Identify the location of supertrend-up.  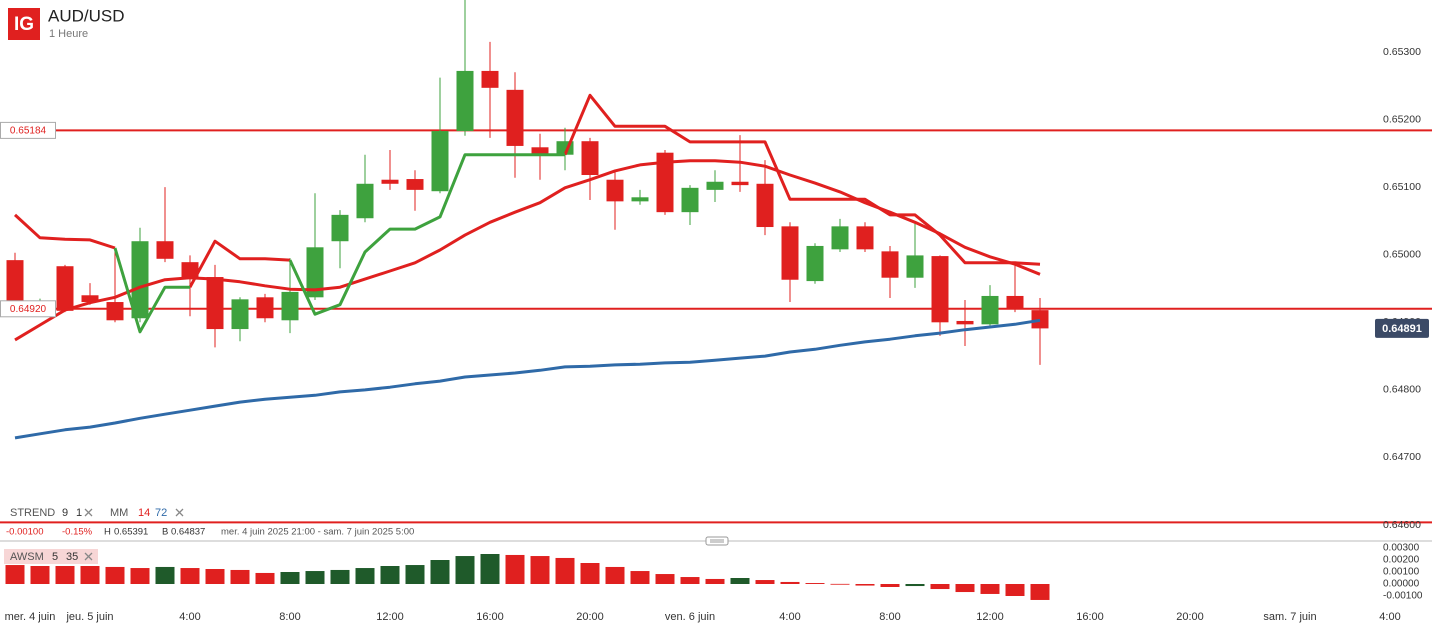
(339, 243).